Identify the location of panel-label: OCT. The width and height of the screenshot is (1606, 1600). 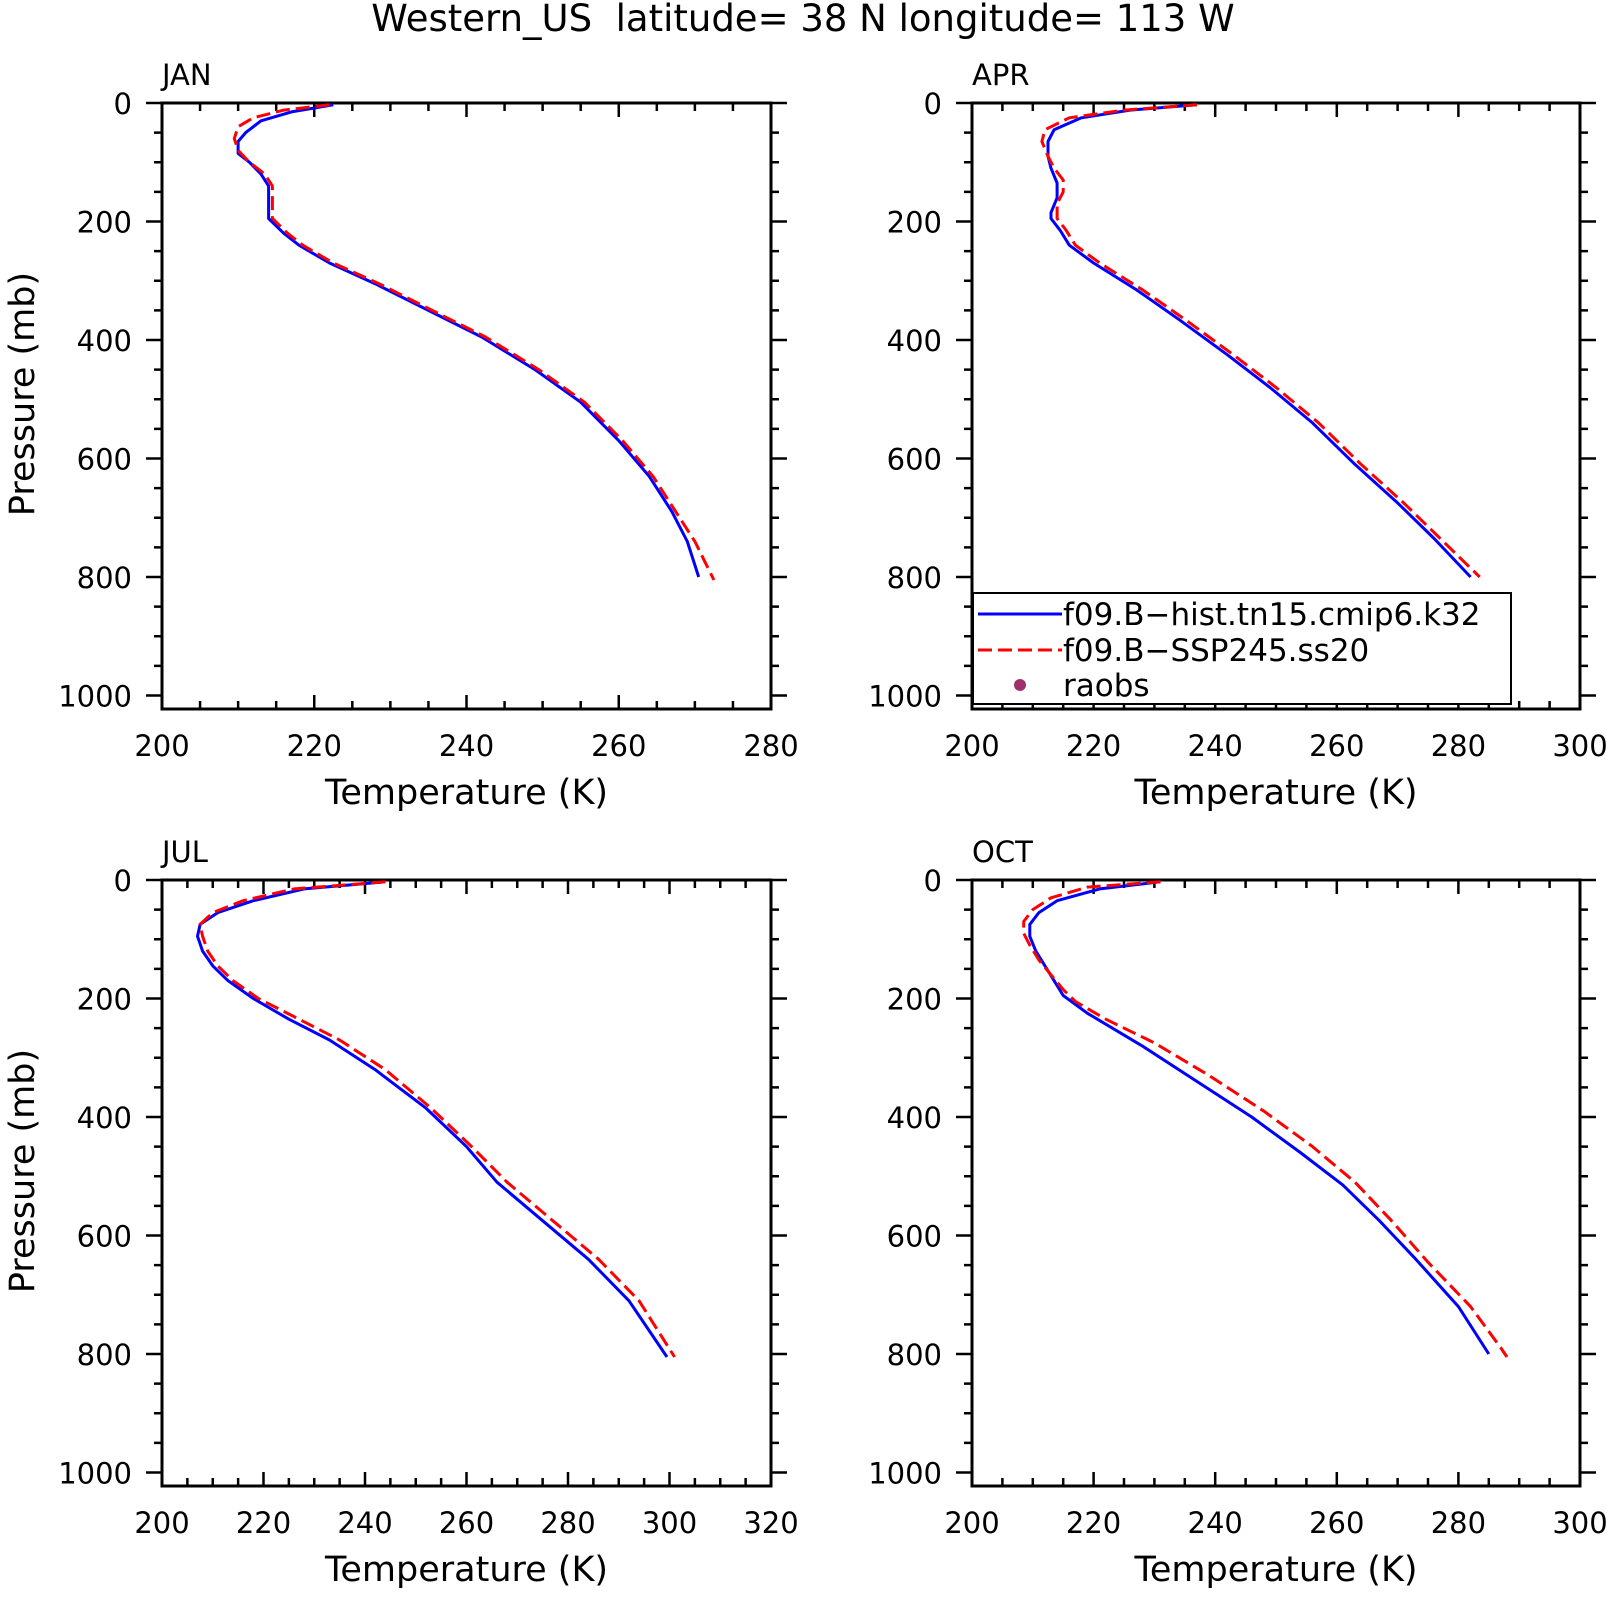
(1002, 852).